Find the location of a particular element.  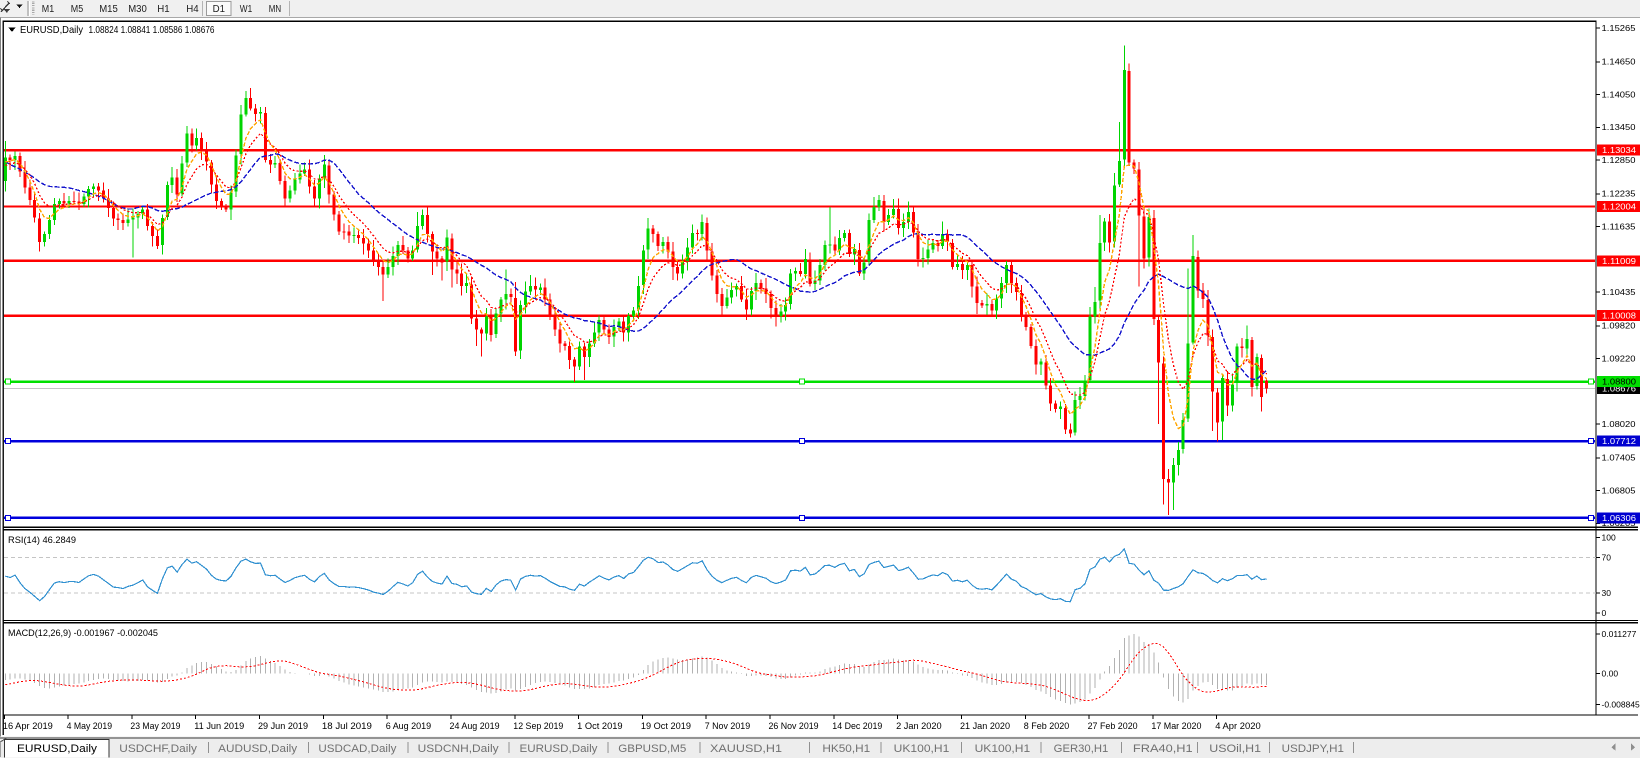

svg-text: 1.14050 is located at coordinates (1619, 94).